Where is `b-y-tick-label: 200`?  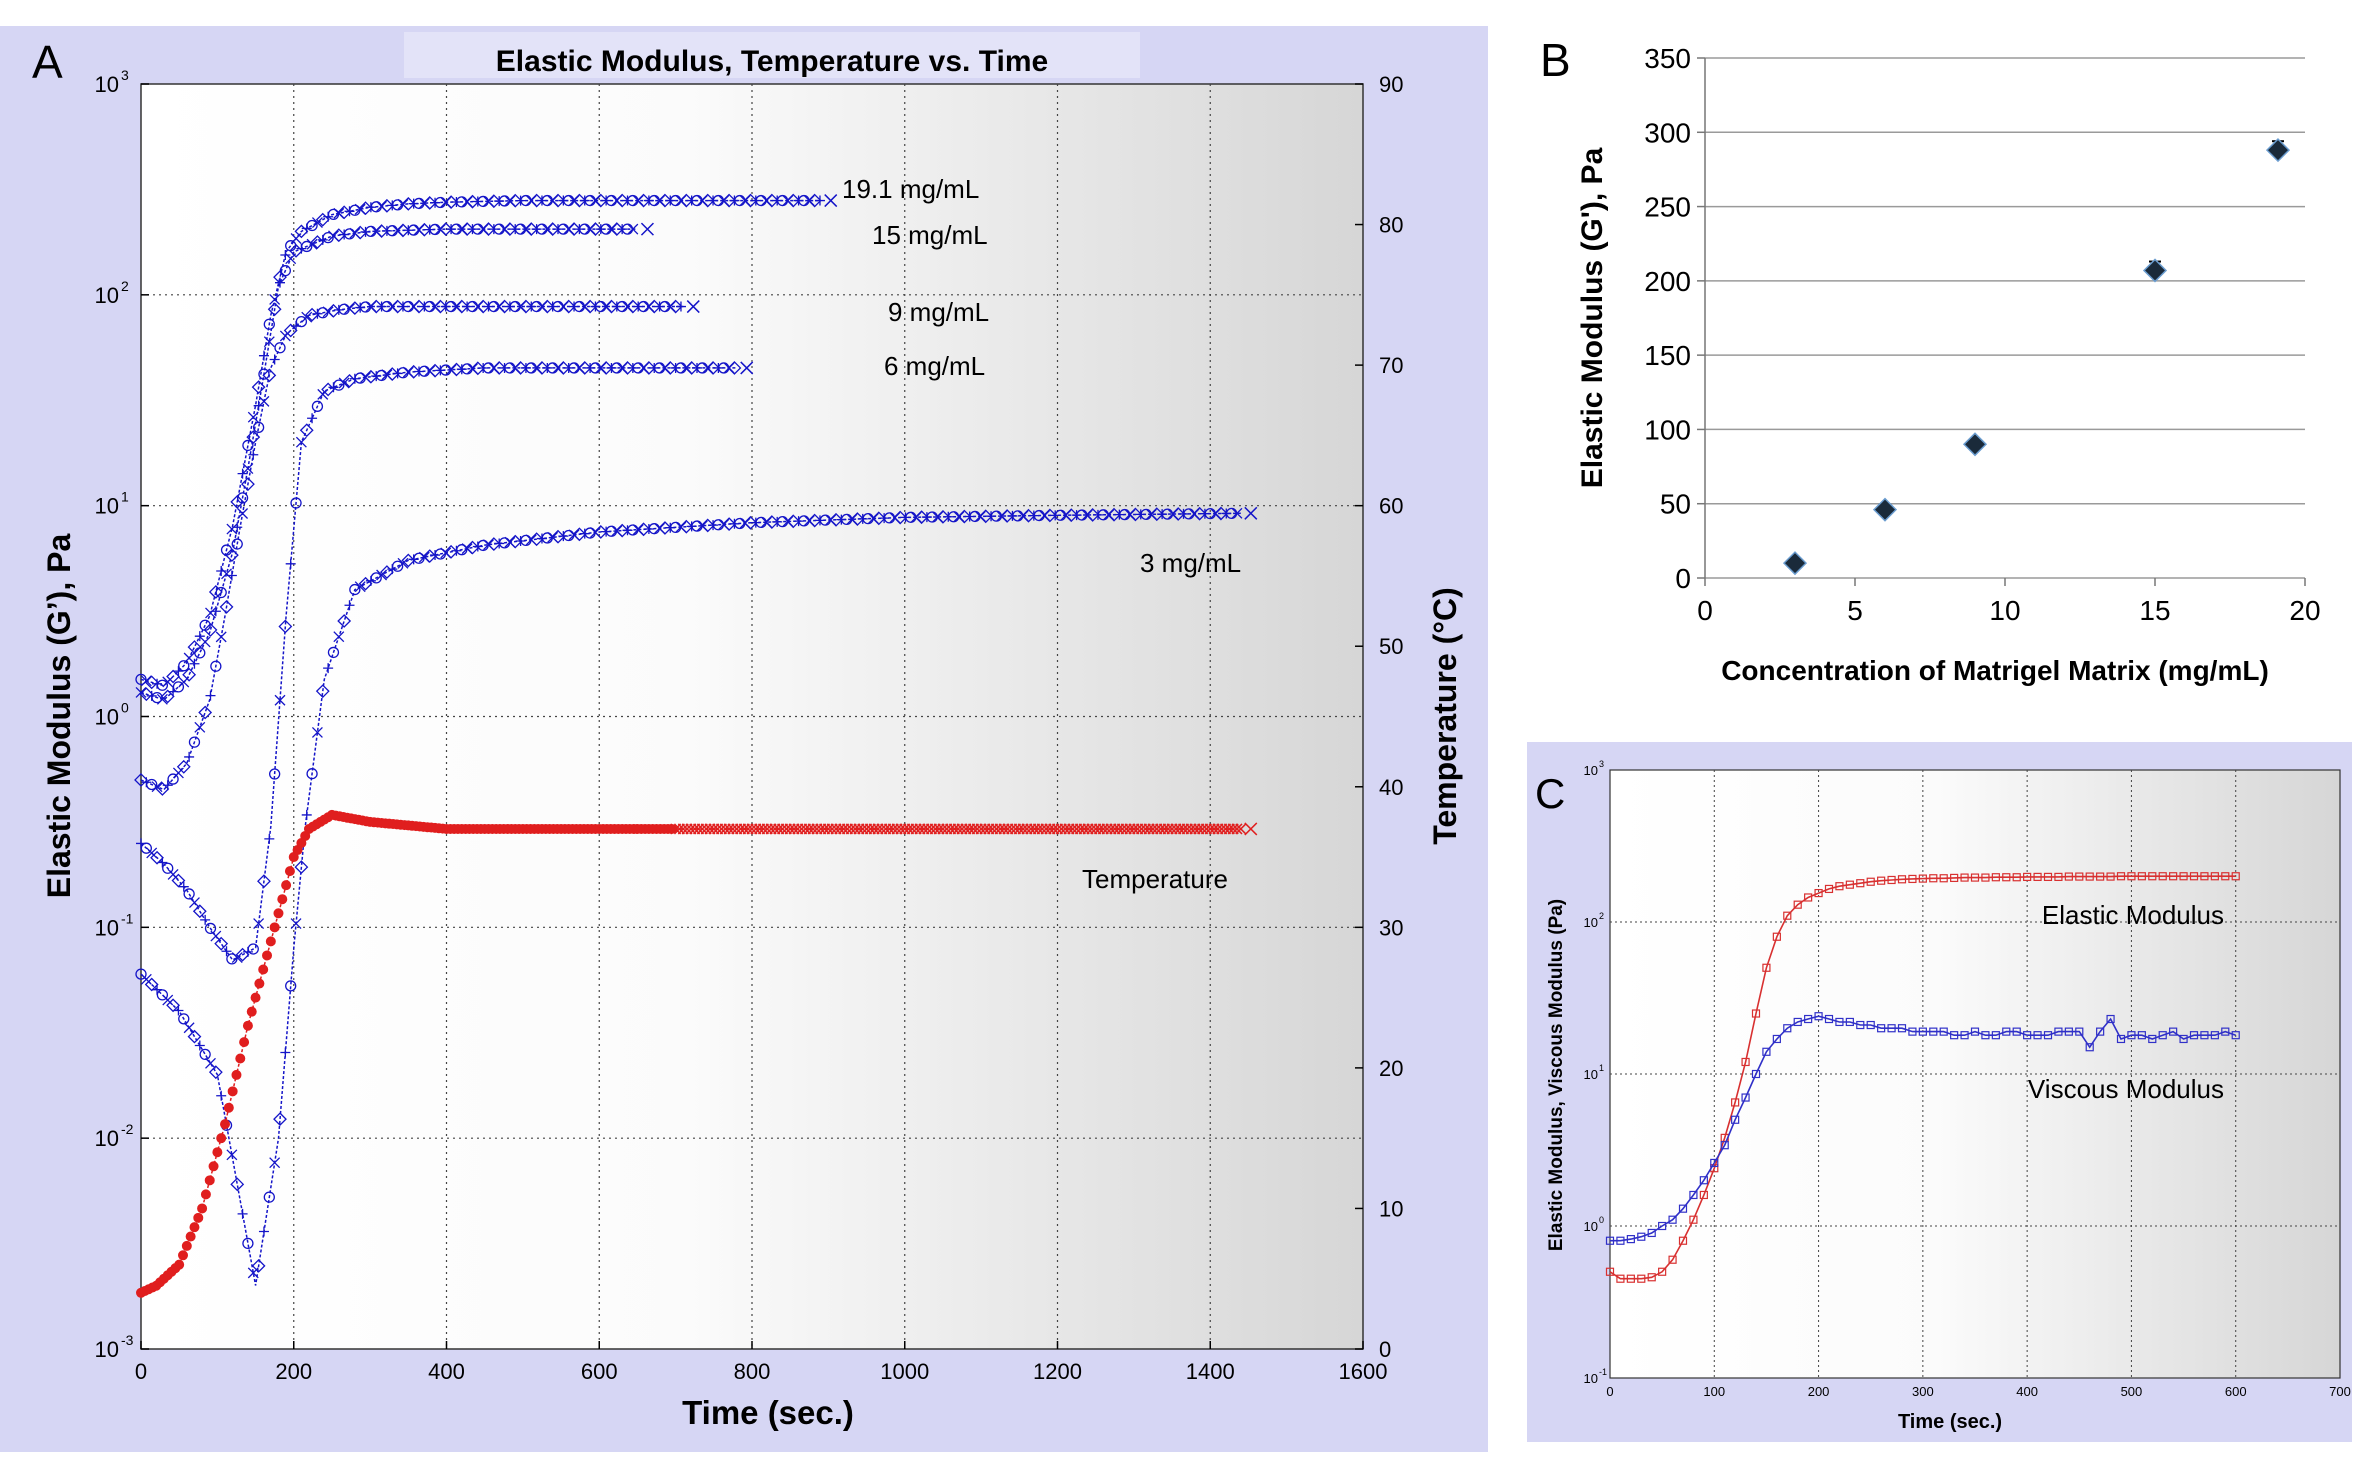
b-y-tick-label: 200 is located at coordinates (1667, 281).